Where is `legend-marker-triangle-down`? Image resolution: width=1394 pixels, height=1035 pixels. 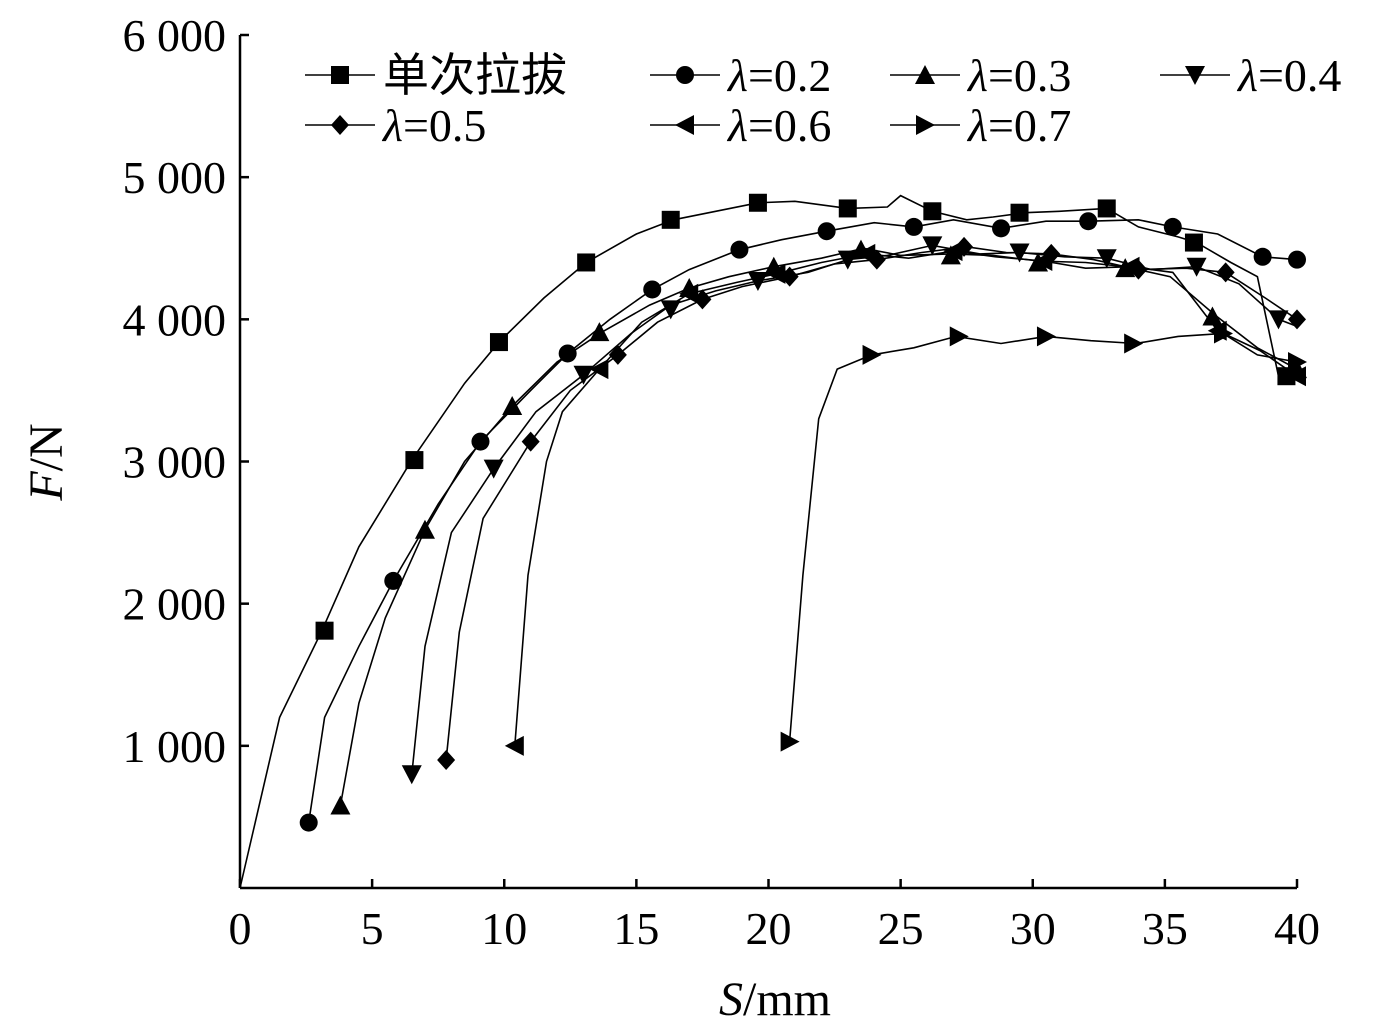
legend-marker-triangle-down is located at coordinates (1195, 75).